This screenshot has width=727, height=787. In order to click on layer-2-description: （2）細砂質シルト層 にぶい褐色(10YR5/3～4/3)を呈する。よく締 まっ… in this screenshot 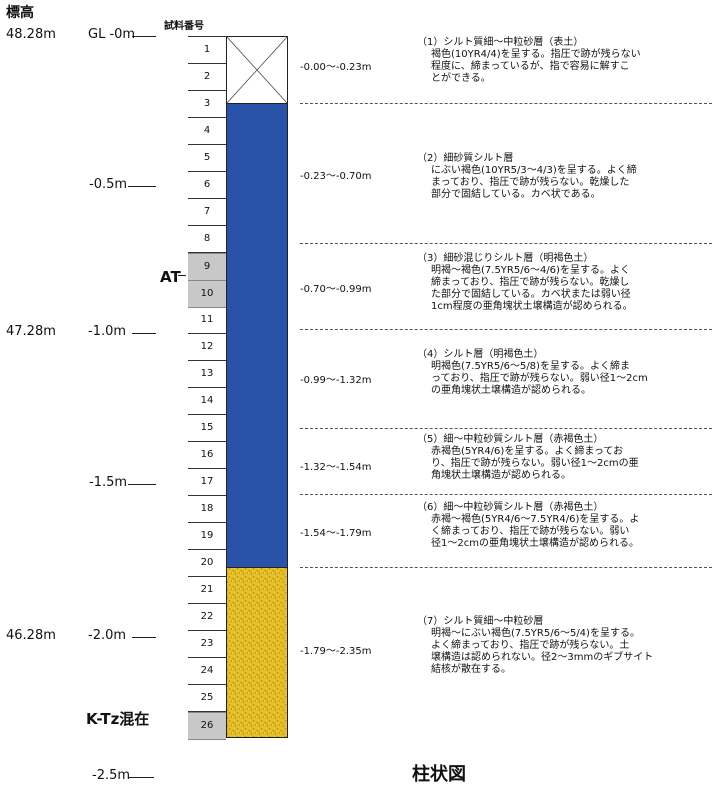, I will do `click(527, 176)`.